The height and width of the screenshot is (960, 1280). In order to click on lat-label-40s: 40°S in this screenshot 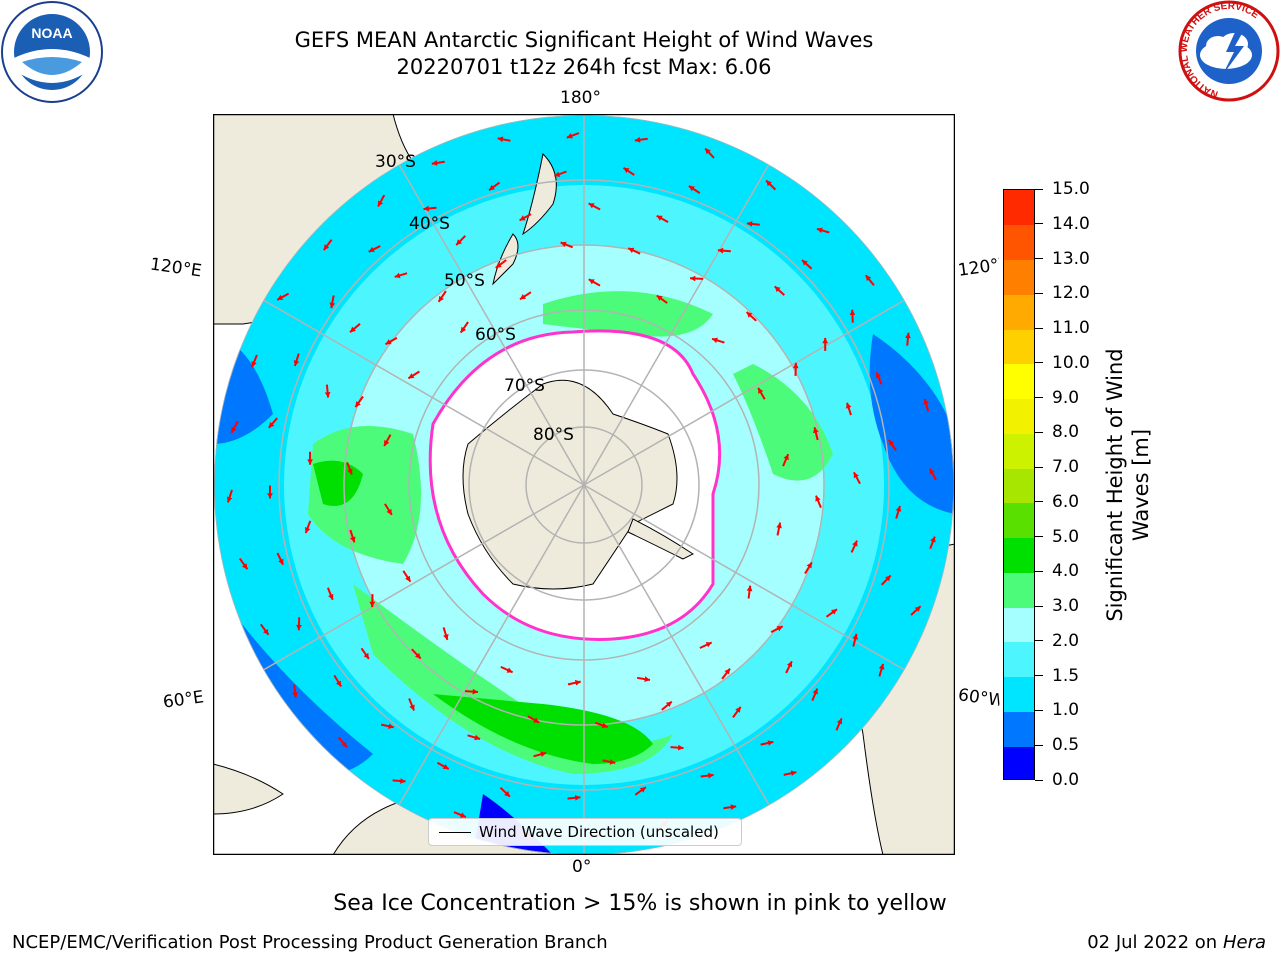, I will do `click(429, 224)`.